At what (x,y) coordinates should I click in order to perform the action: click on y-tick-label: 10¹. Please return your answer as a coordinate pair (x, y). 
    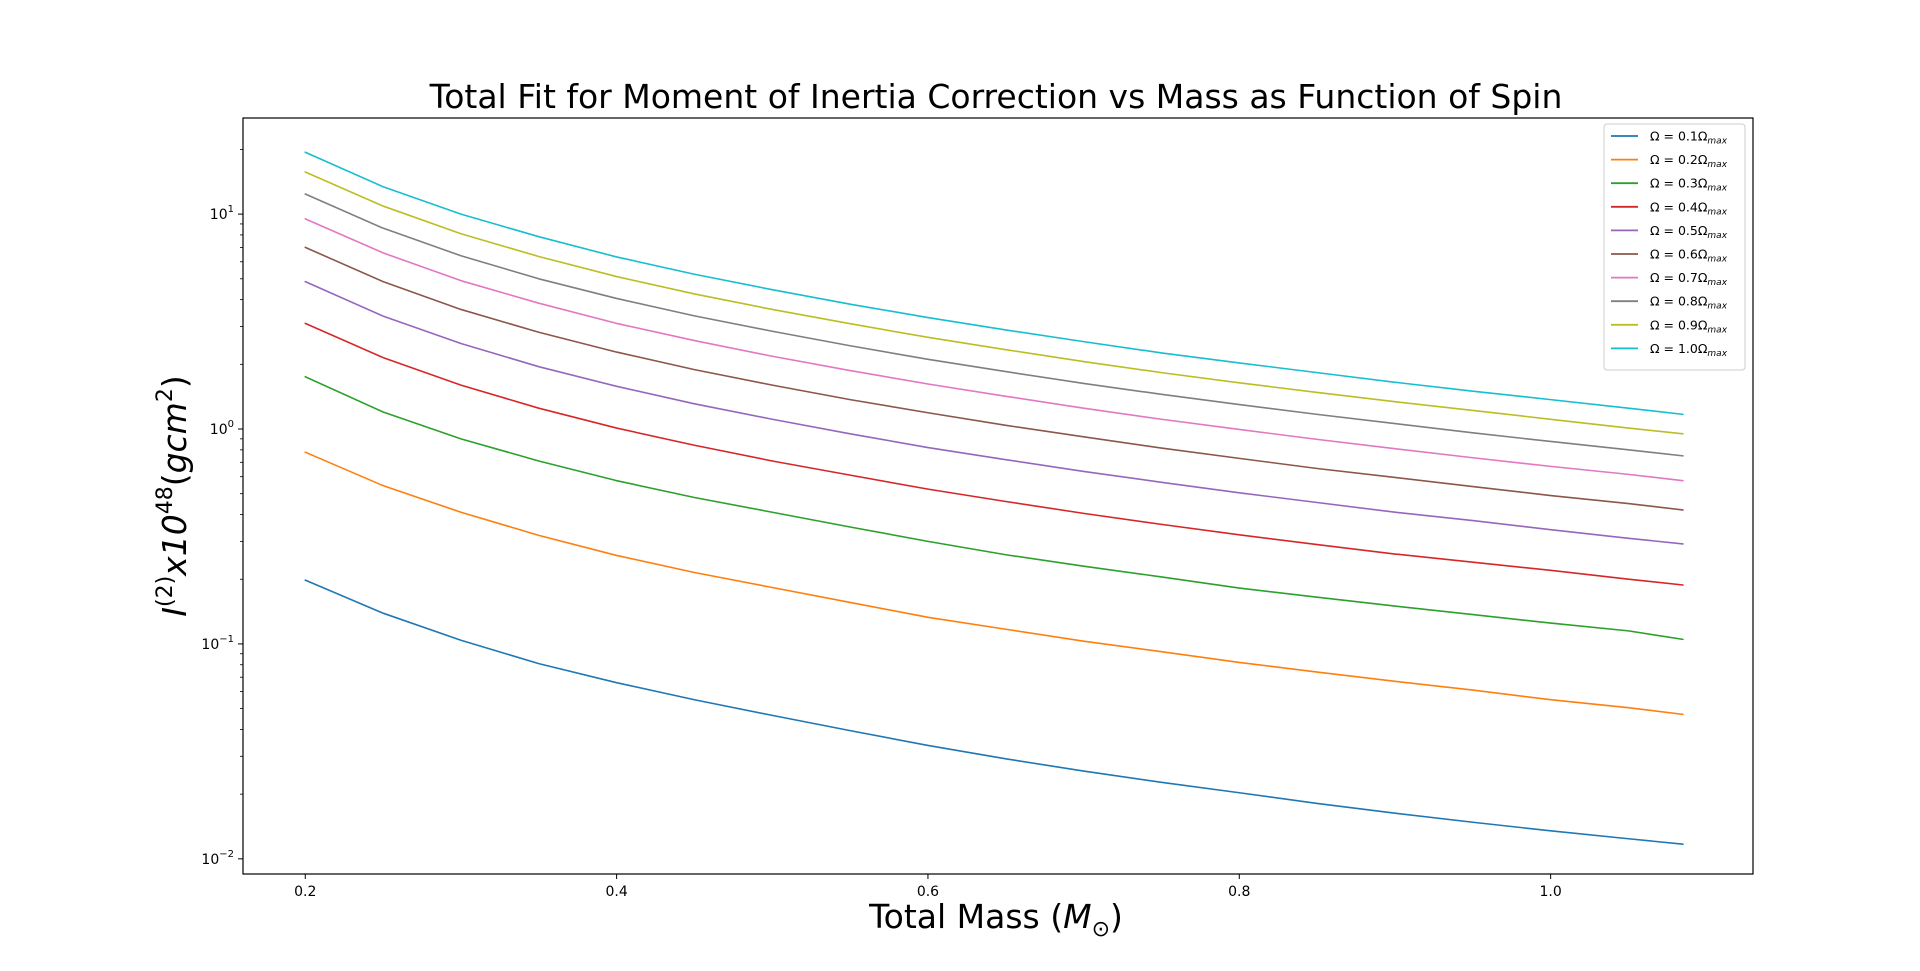
    Looking at the image, I should click on (222, 213).